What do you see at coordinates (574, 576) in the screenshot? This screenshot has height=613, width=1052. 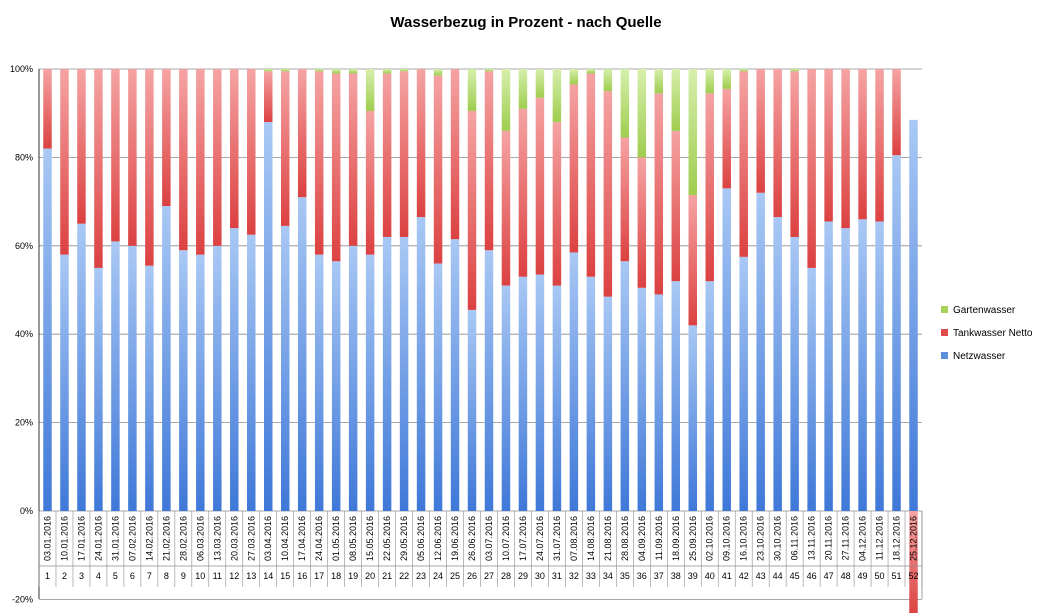 I see `x-category-label: 32` at bounding box center [574, 576].